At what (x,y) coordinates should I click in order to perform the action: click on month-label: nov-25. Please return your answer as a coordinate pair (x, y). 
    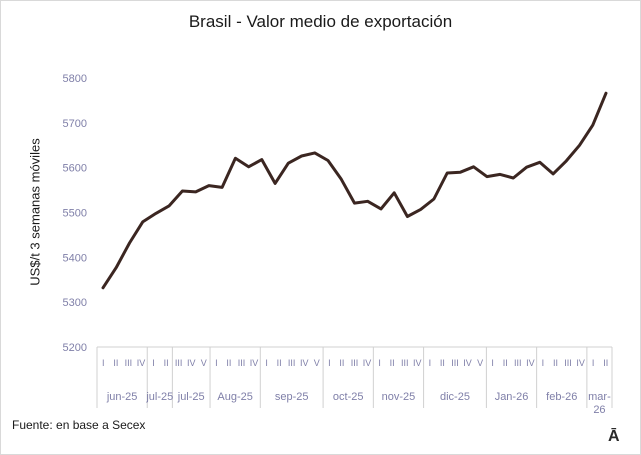
    Looking at the image, I should click on (399, 397).